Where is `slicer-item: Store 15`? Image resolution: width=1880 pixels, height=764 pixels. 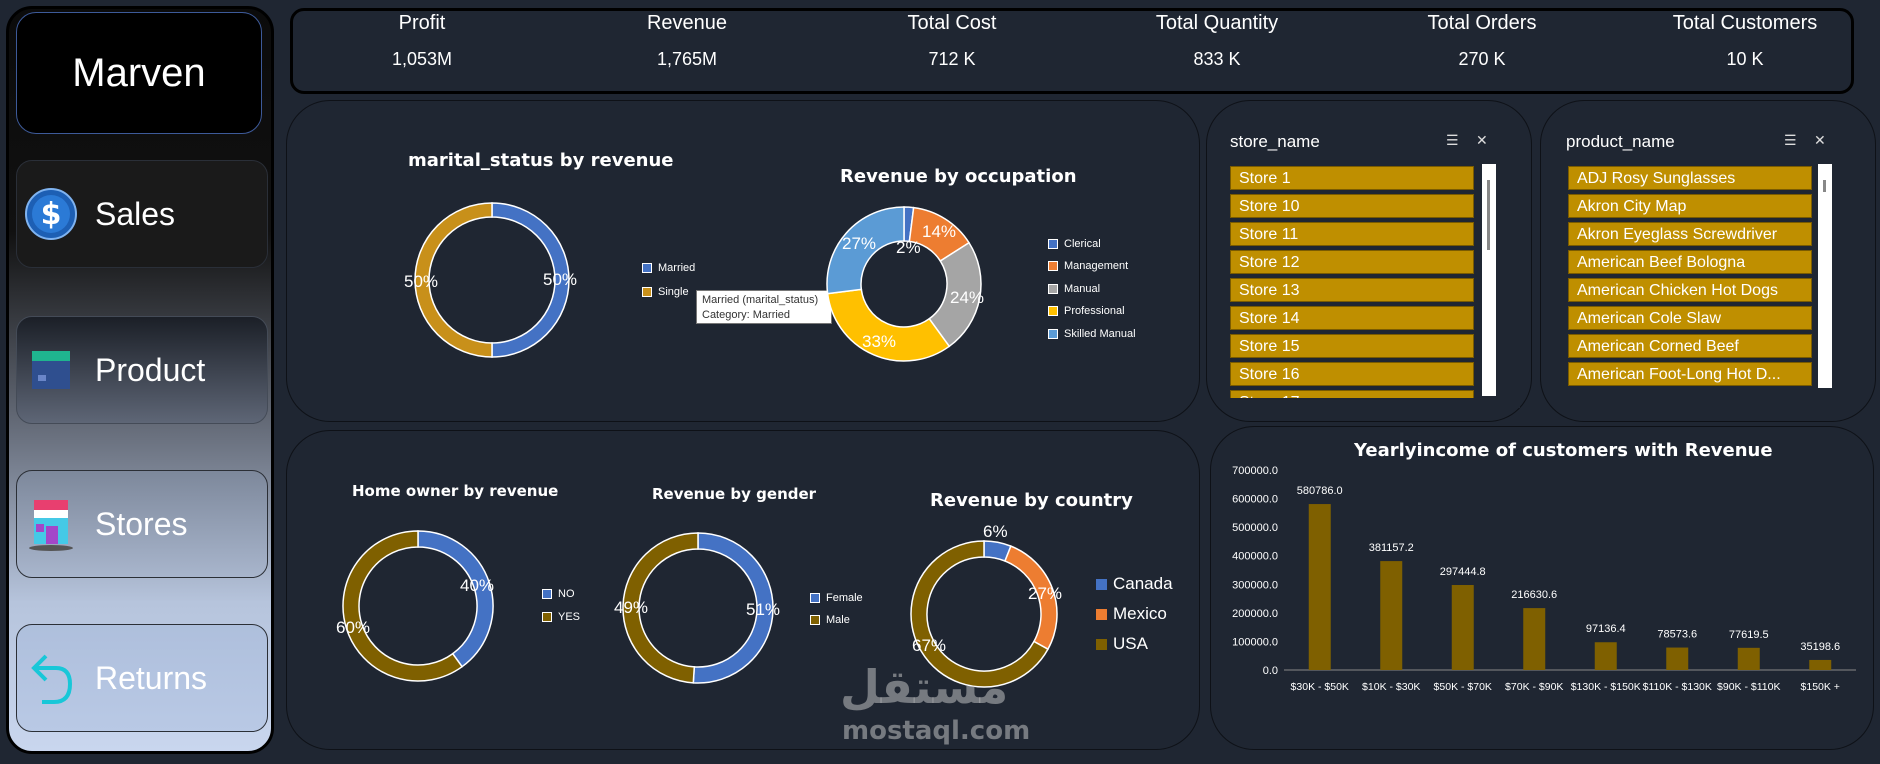
slicer-item: Store 15 is located at coordinates (1352, 346).